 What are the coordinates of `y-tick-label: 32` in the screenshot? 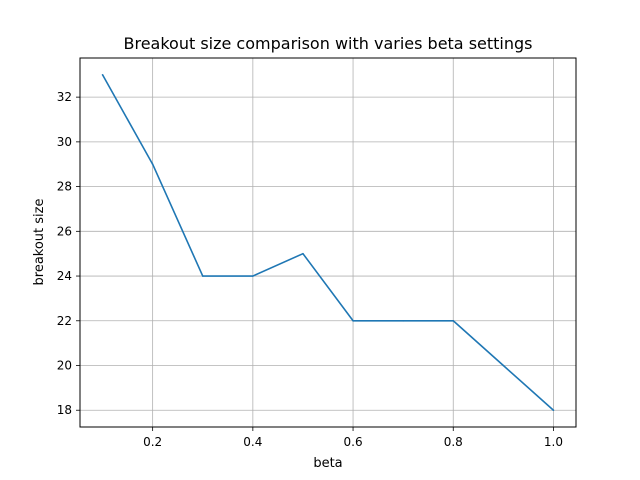 It's located at (64, 97).